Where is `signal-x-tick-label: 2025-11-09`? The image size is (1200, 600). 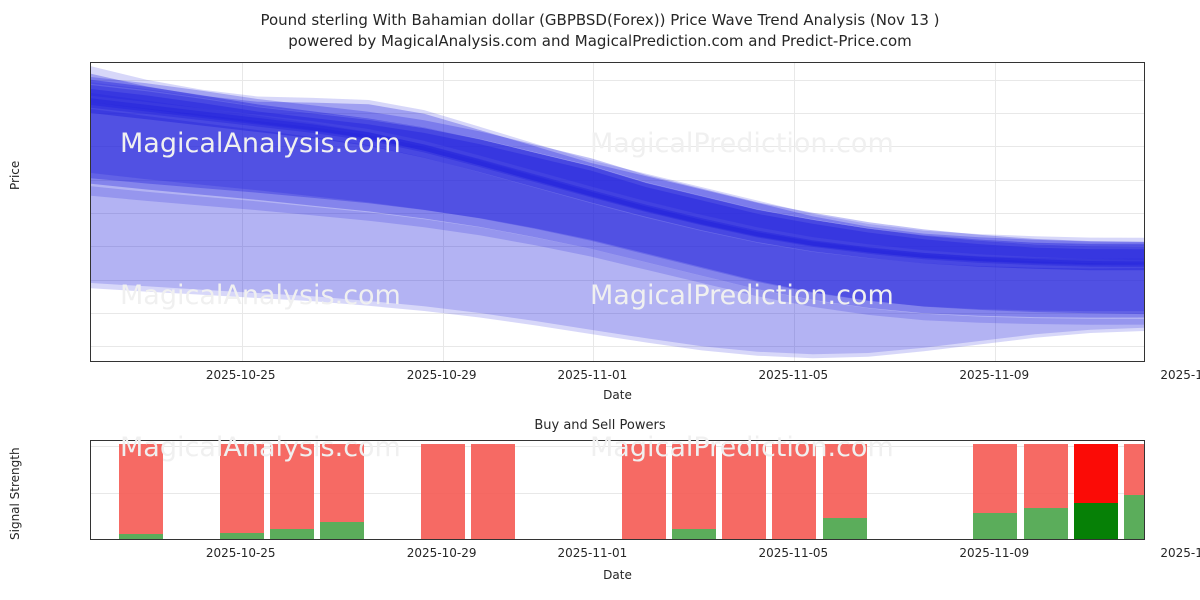 signal-x-tick-label: 2025-11-09 is located at coordinates (994, 553).